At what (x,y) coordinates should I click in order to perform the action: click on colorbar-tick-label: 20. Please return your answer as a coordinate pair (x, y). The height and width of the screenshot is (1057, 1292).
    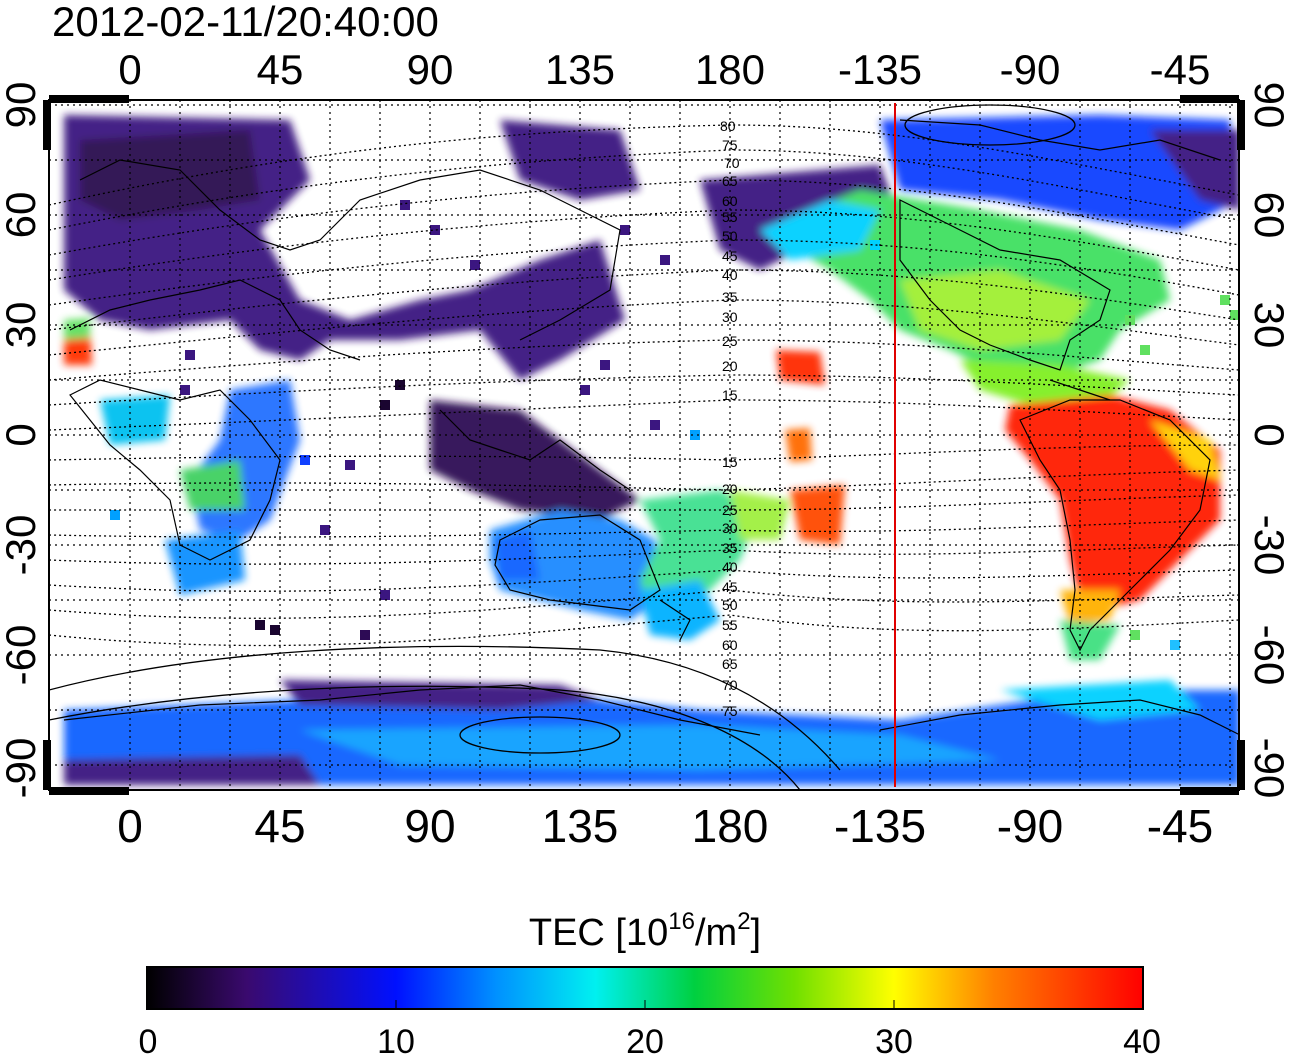
    Looking at the image, I should click on (645, 1040).